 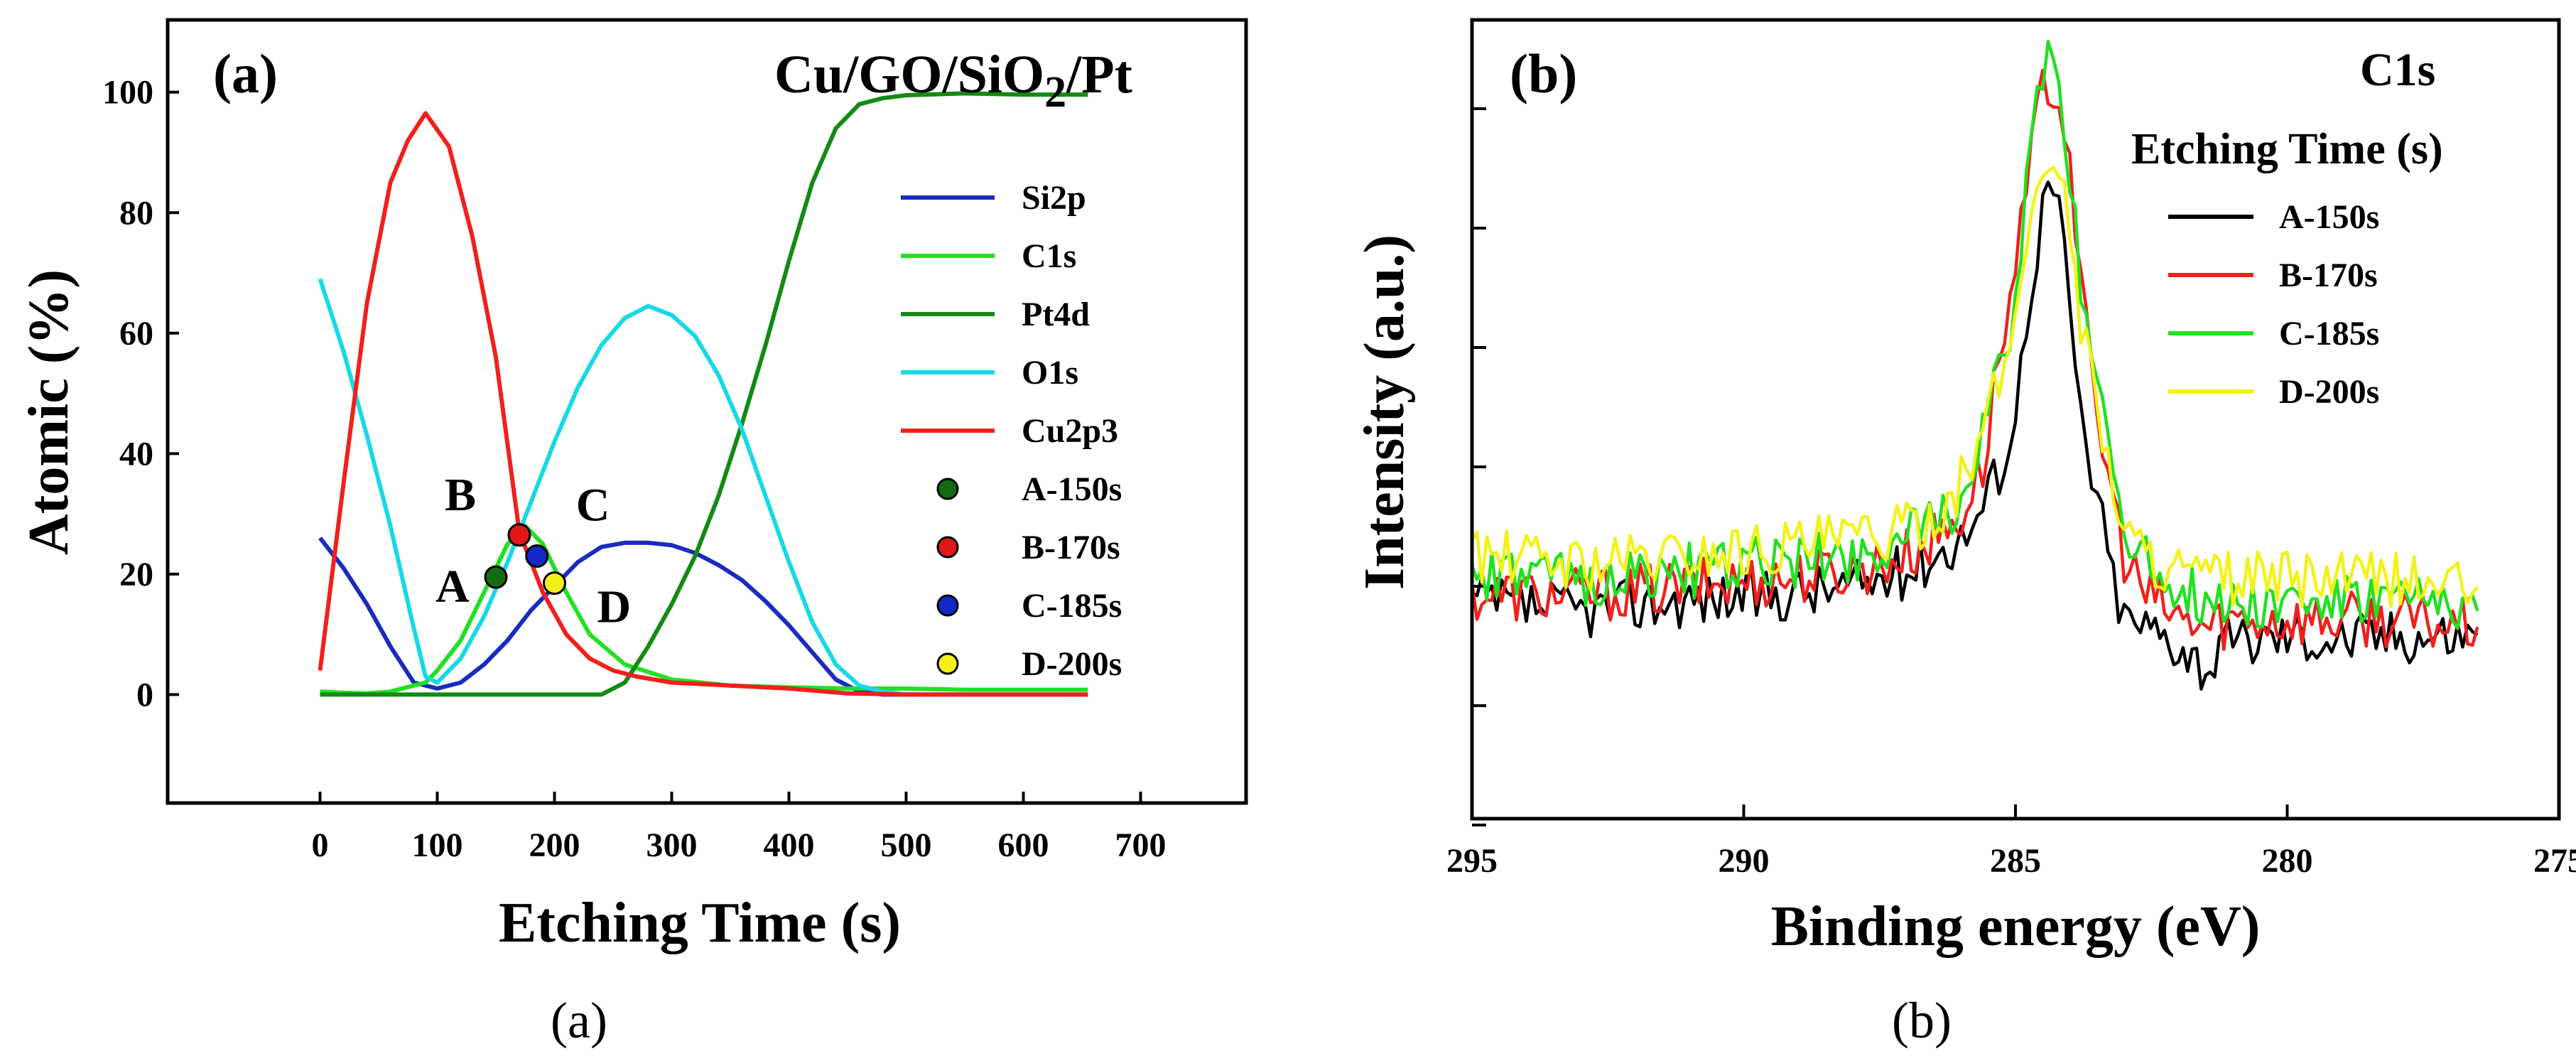 I want to click on caption-b: (b), so click(x=1922, y=1020).